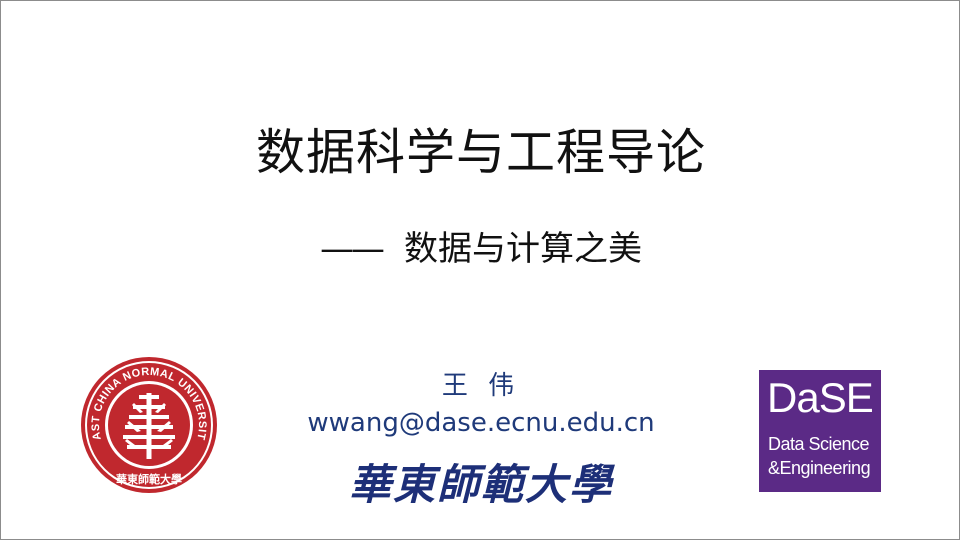  I want to click on dase-logo: DaSE Data Science &Engineering, so click(820, 431).